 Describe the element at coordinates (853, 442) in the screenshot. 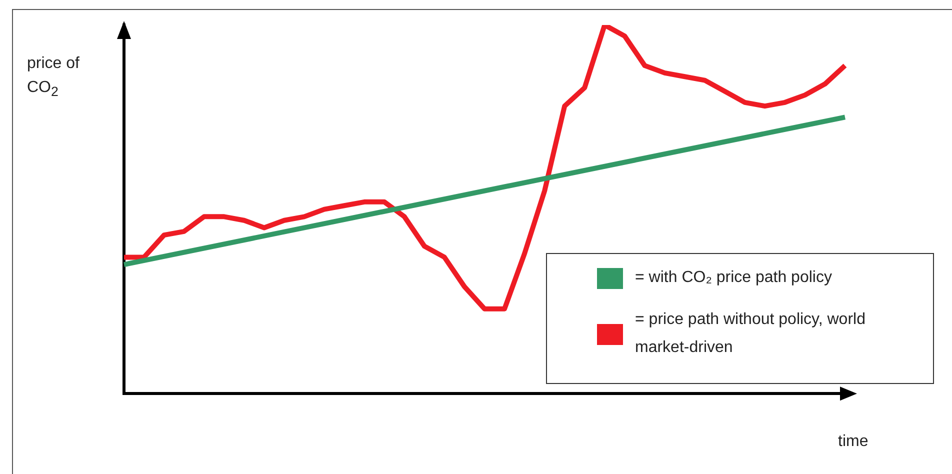

I see `x-axis-title: time` at that location.